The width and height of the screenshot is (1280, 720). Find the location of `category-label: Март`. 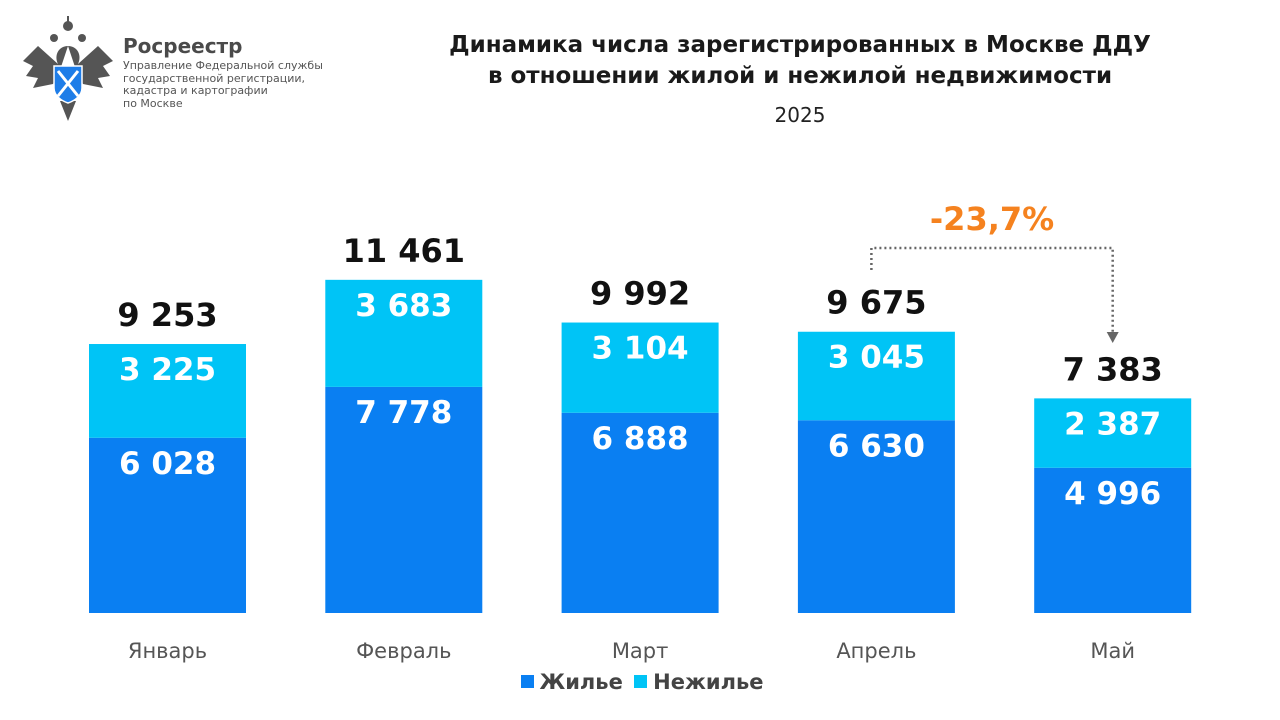

category-label: Март is located at coordinates (640, 651).